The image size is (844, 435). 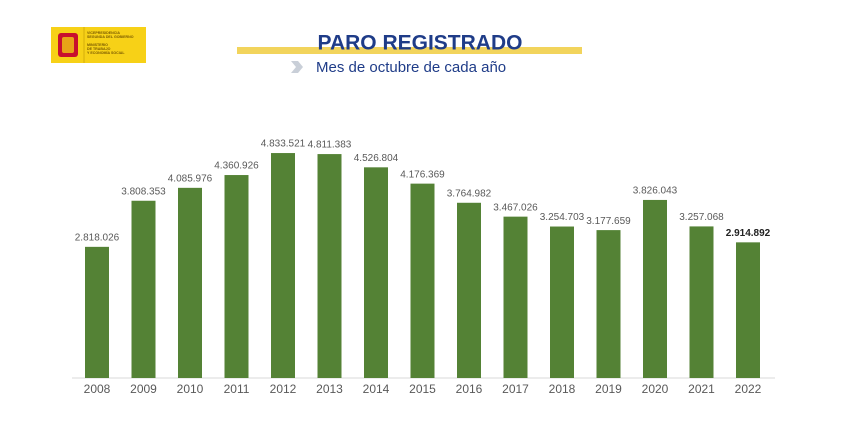 I want to click on x-tick-label: 2012, so click(x=283, y=389).